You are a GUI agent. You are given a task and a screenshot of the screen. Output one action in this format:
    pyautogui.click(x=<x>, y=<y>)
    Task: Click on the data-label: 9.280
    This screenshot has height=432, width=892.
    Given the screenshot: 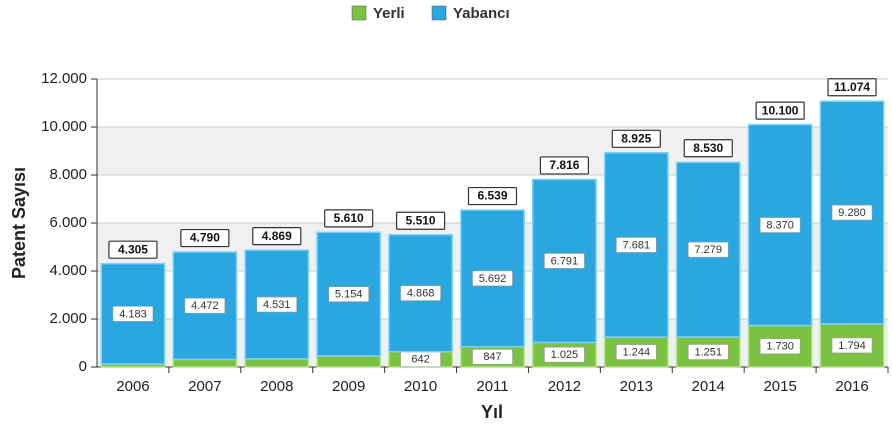 What is the action you would take?
    pyautogui.click(x=852, y=213)
    